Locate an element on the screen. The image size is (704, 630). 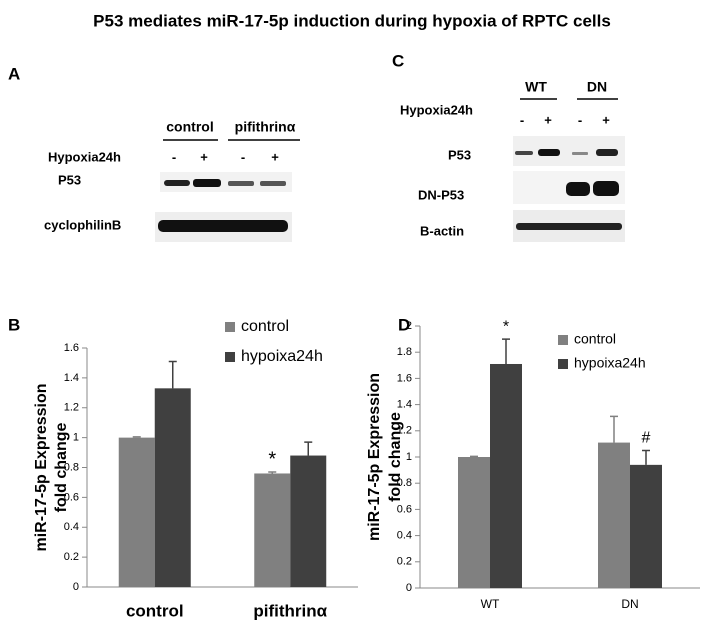
panel-letter: B is located at coordinates (14, 324).